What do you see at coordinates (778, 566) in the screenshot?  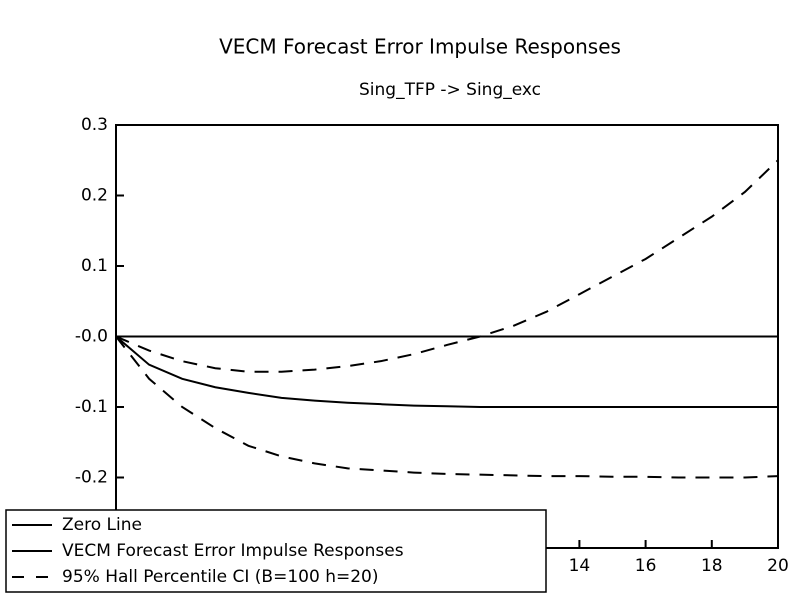 I see `x-tick-label: 20` at bounding box center [778, 566].